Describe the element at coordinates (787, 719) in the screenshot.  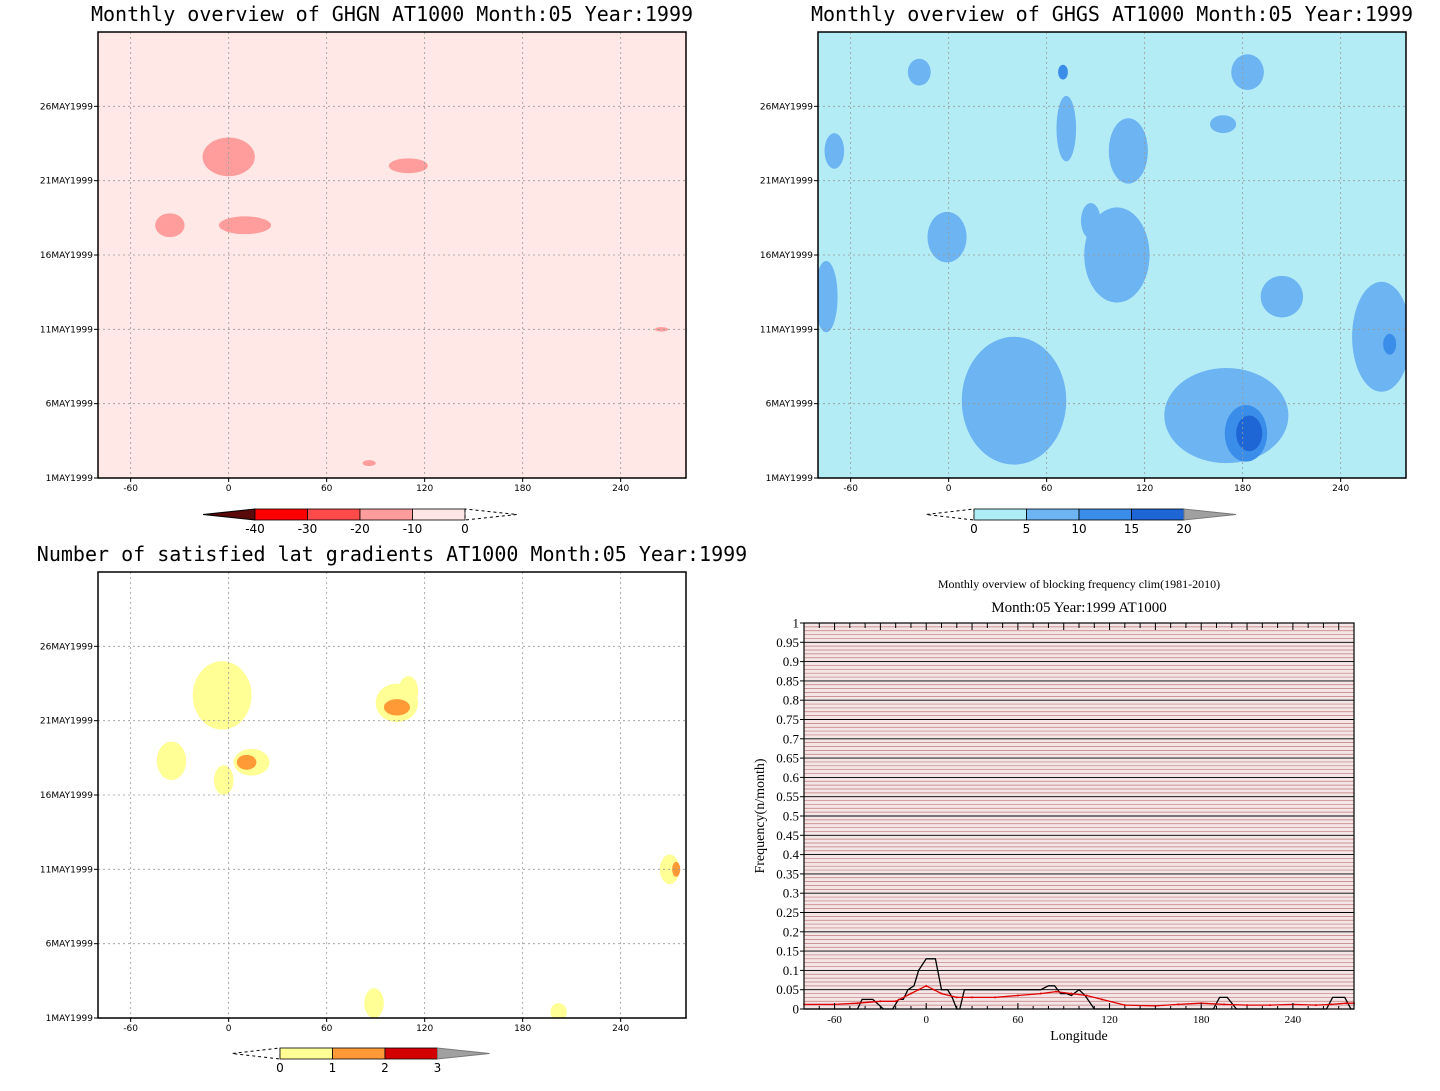
I see `y-tick-label: 0.75` at that location.